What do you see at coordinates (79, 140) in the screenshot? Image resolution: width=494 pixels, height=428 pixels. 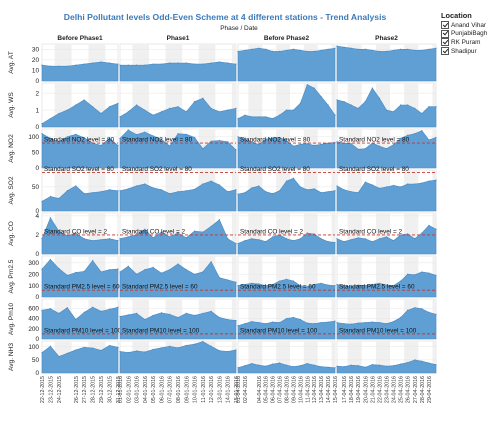 I see `standard-label: Standard NO2 level = 80` at bounding box center [79, 140].